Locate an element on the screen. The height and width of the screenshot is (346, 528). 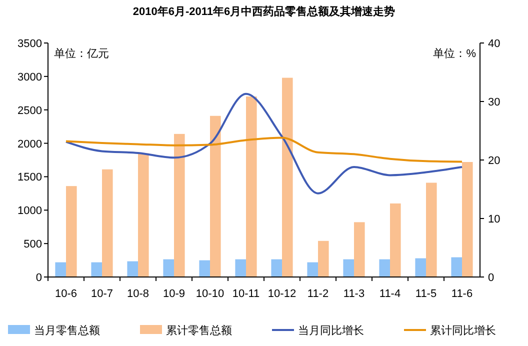
legend-label: 累计同比增长 is located at coordinates (463, 330).